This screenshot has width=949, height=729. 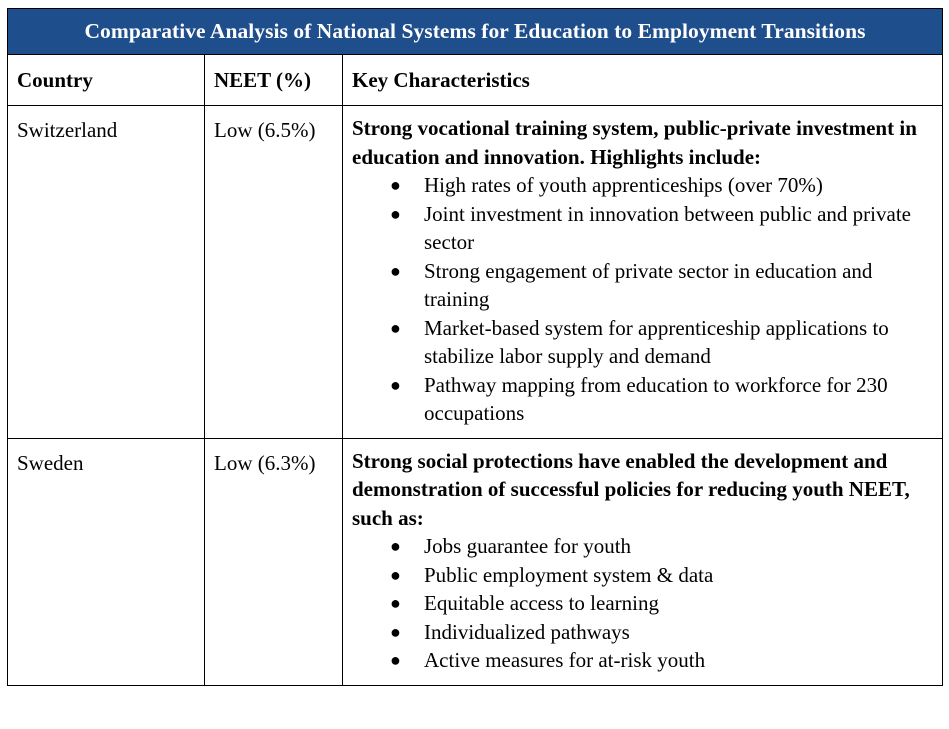 I want to click on list-item: ● Jobs guarantee for youth, so click(x=661, y=546).